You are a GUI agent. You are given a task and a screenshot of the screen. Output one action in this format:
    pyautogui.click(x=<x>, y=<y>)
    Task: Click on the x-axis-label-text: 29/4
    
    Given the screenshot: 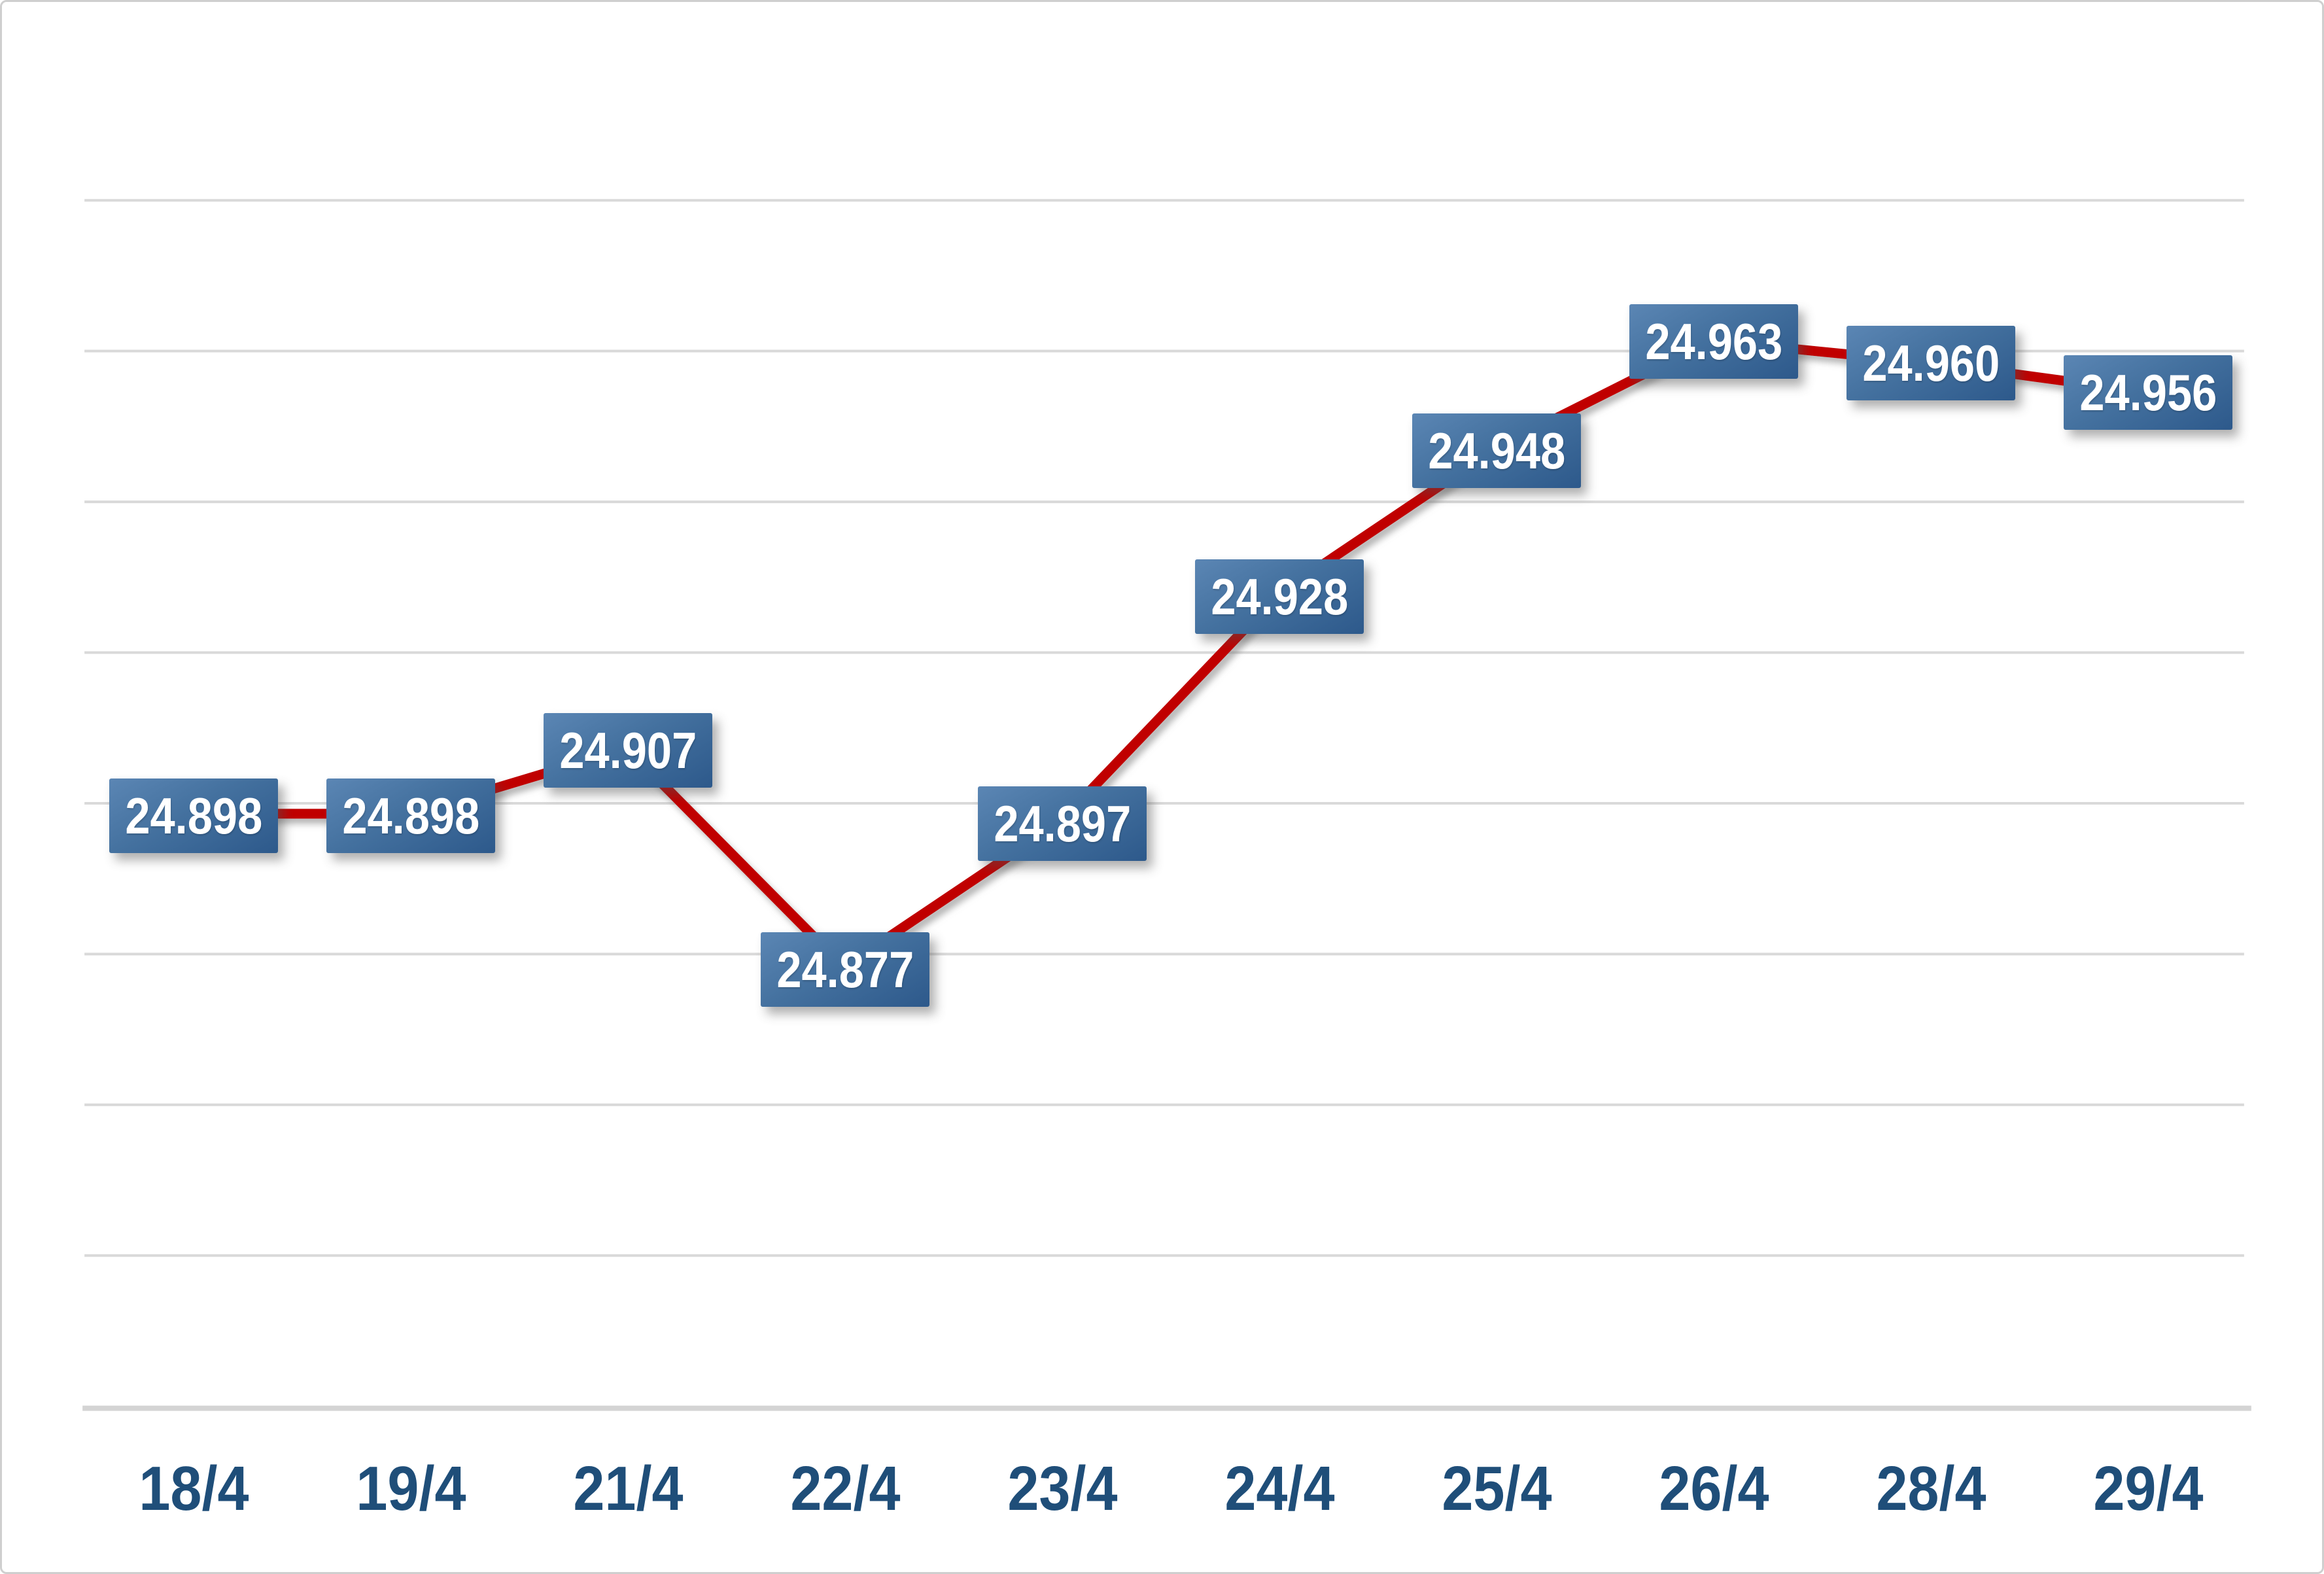 What is the action you would take?
    pyautogui.click(x=2148, y=1489)
    